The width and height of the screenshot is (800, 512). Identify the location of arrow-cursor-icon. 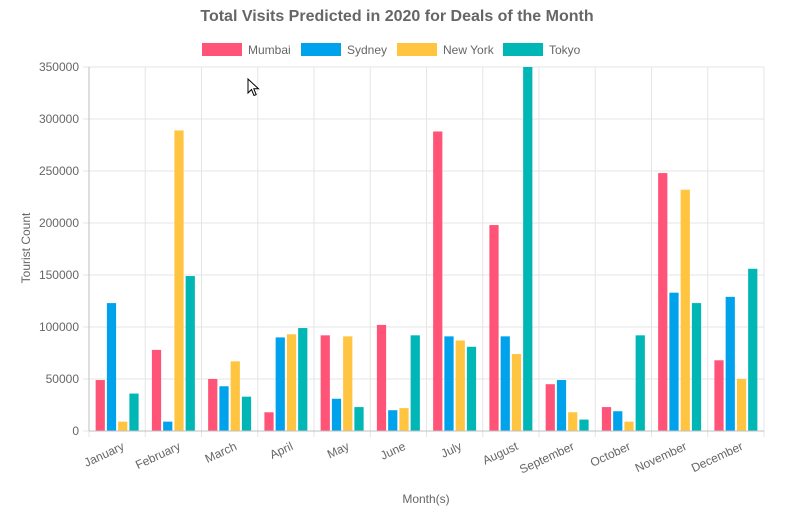
(253, 87).